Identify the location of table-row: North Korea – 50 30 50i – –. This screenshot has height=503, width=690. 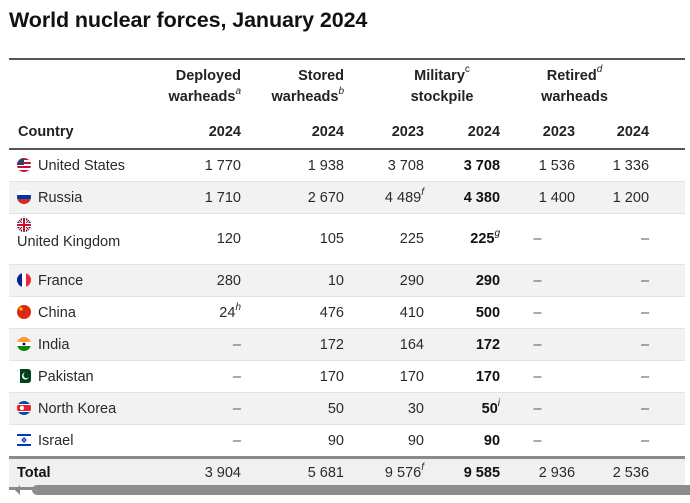
(347, 408).